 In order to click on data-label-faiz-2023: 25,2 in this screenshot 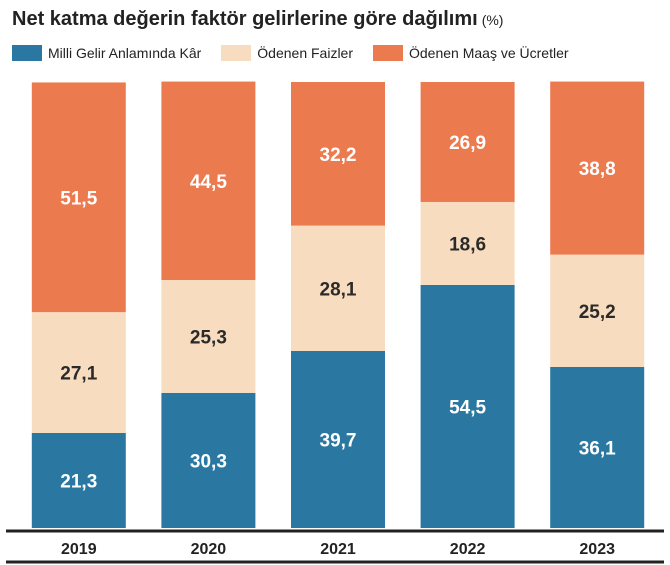, I will do `click(597, 312)`.